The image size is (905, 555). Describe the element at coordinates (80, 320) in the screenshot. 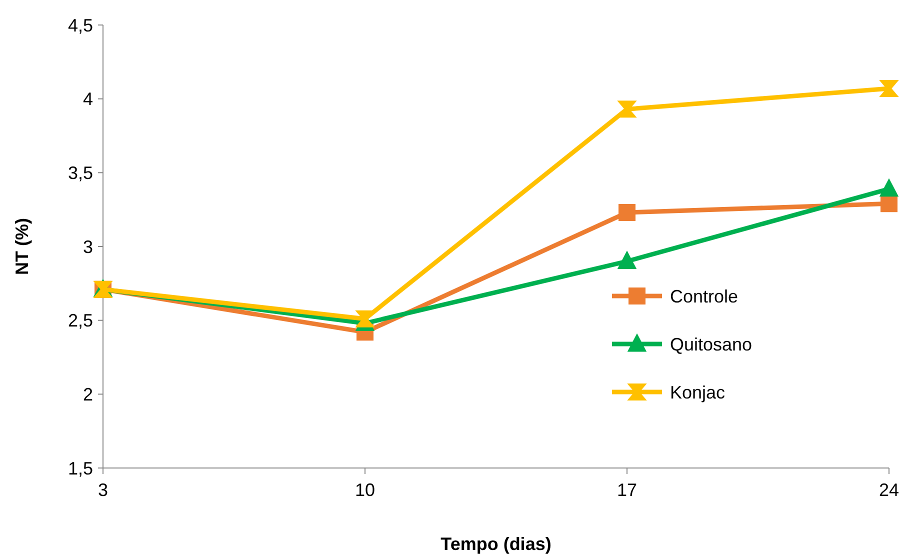

I see `y-tick-label: 2,5` at that location.